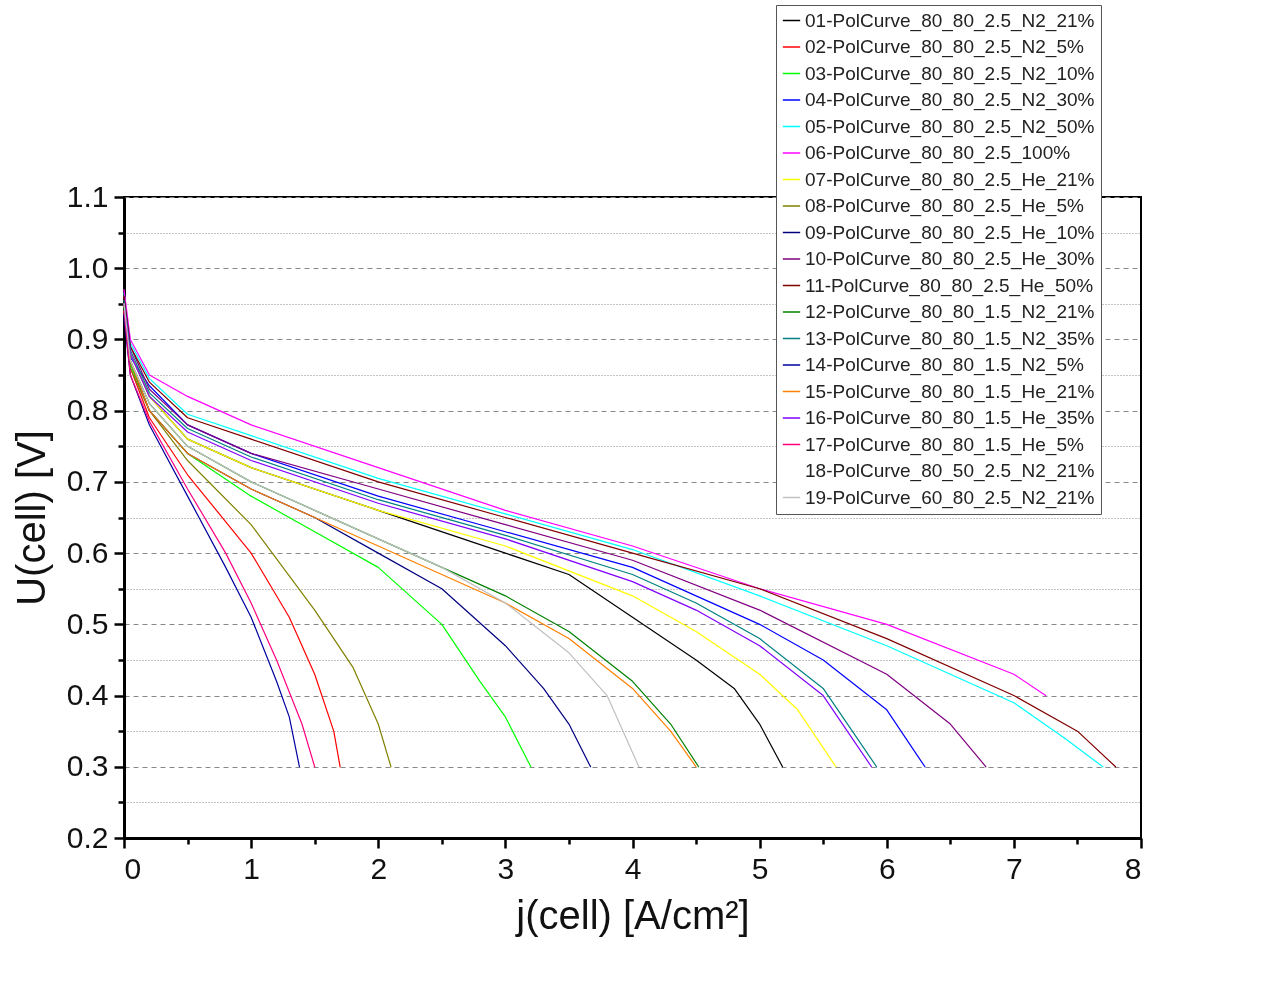 The image size is (1262, 993). I want to click on legend-label: 10-PolCurve_80_80_2.5_He_30%, so click(950, 259).